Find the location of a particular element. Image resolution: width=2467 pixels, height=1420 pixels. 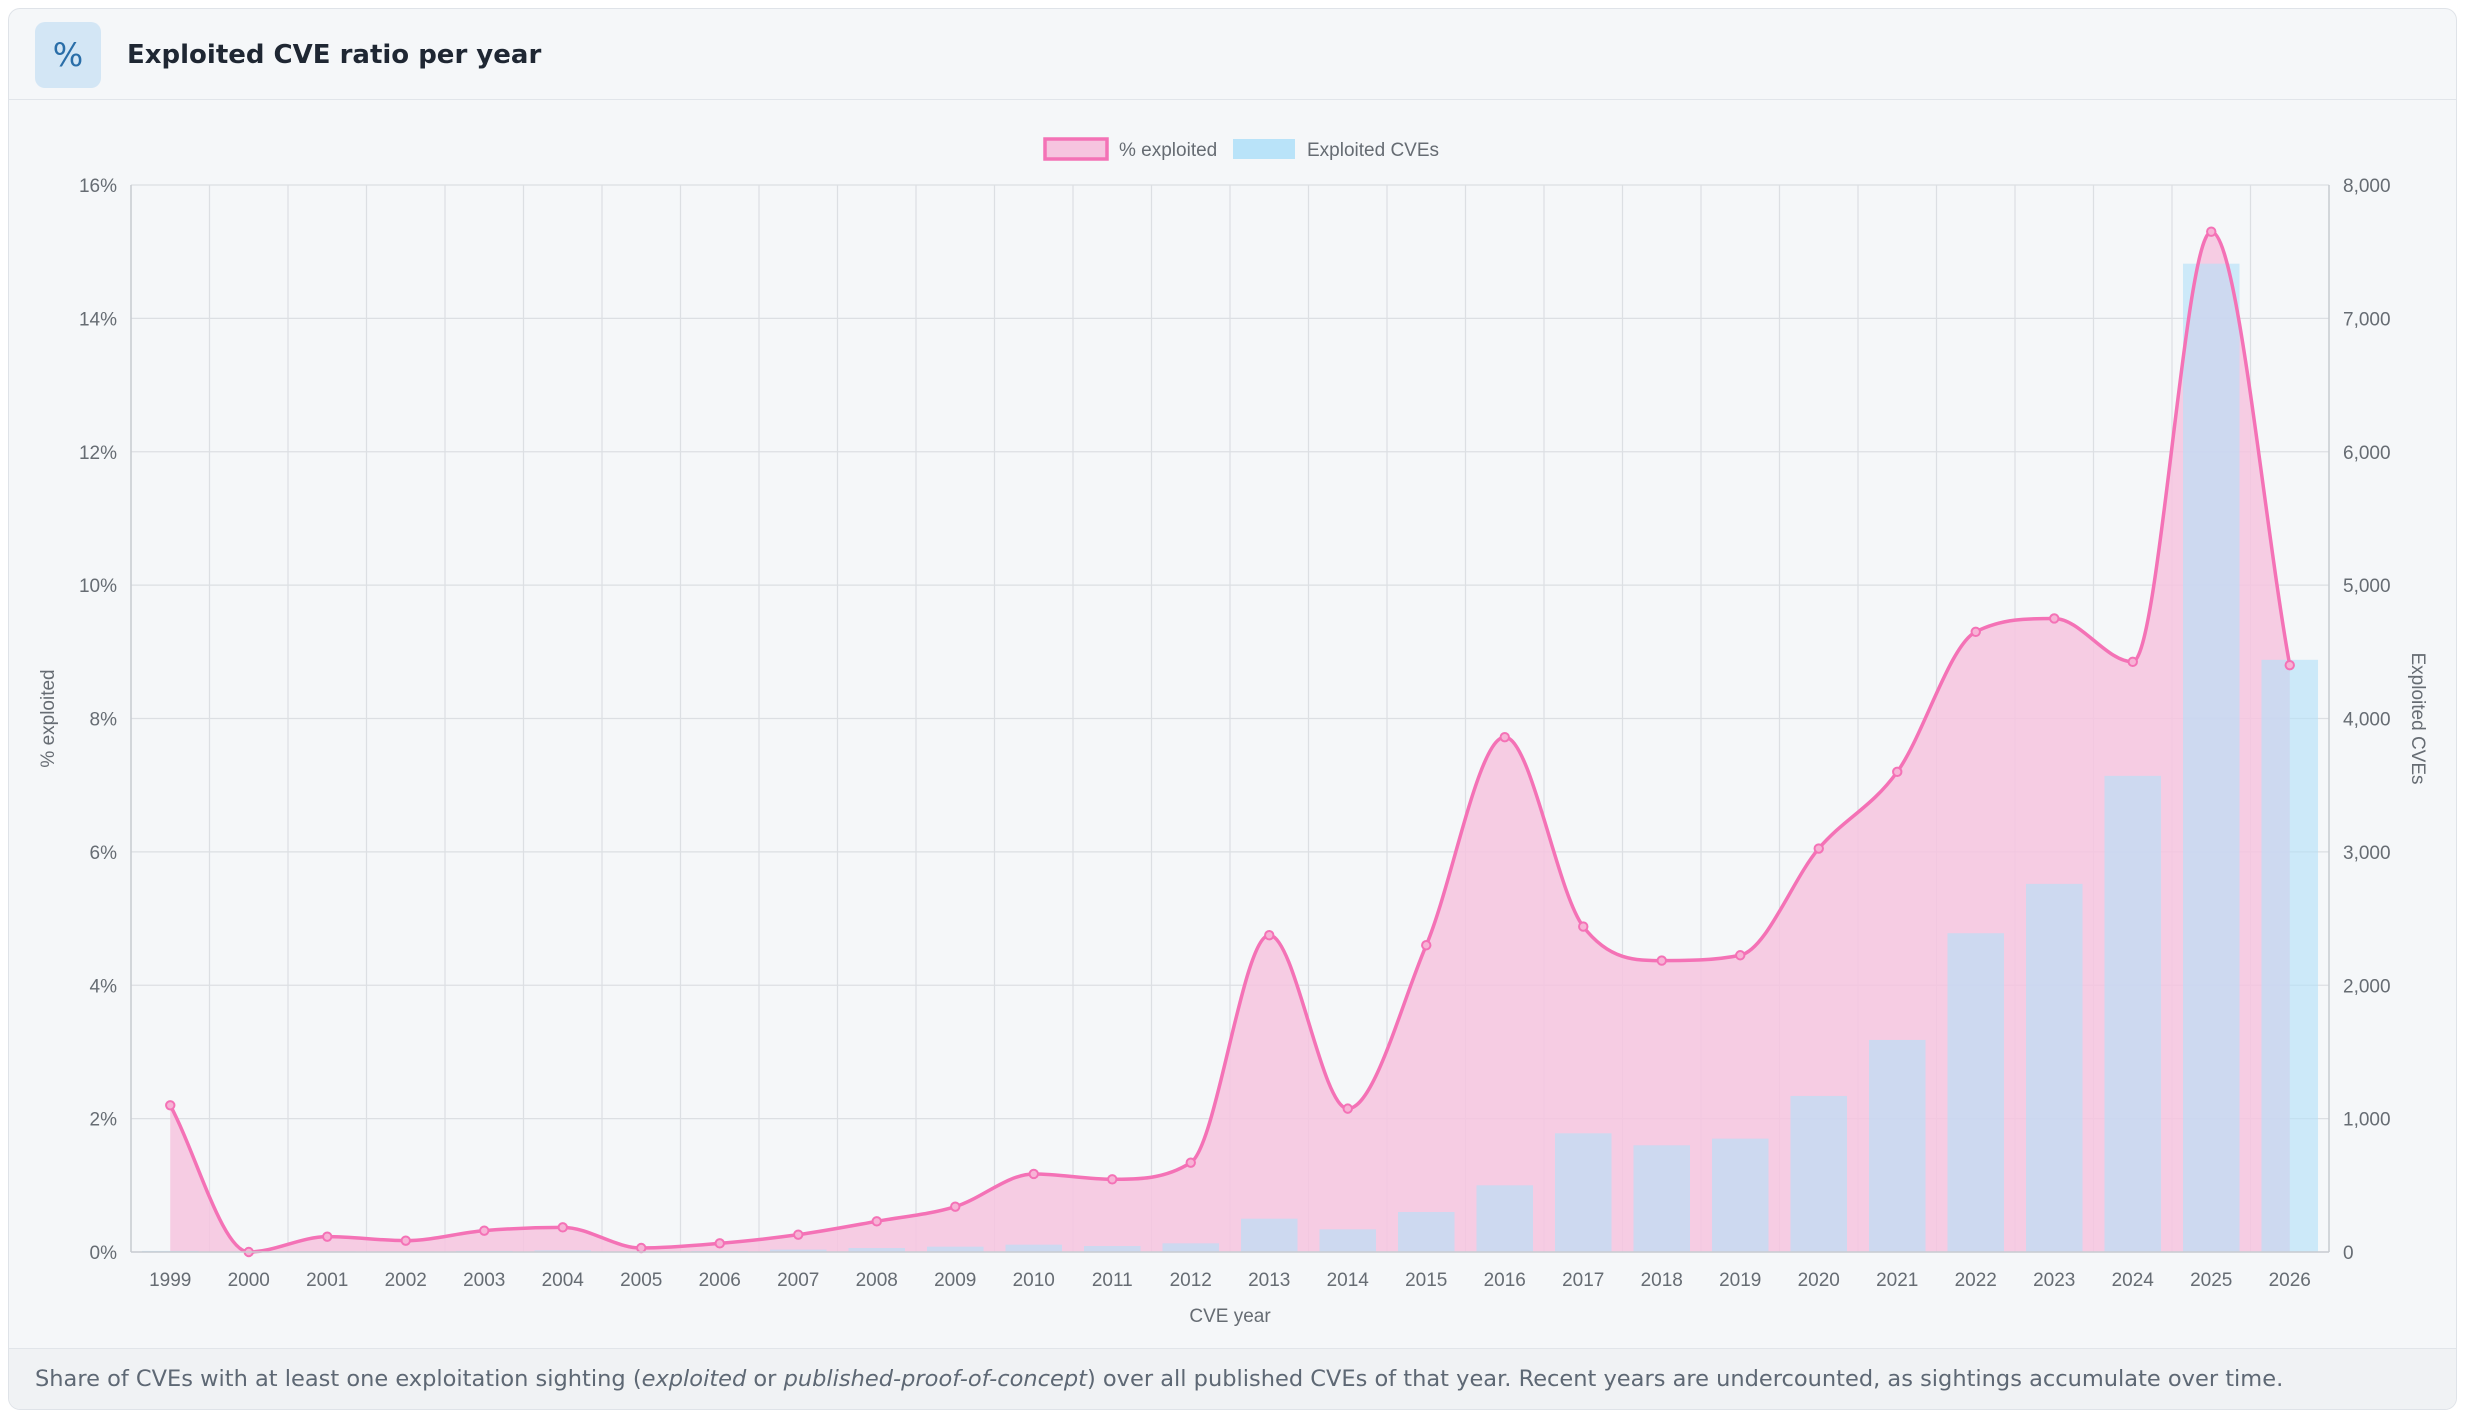

y-left-tick-label: 8% is located at coordinates (104, 720).